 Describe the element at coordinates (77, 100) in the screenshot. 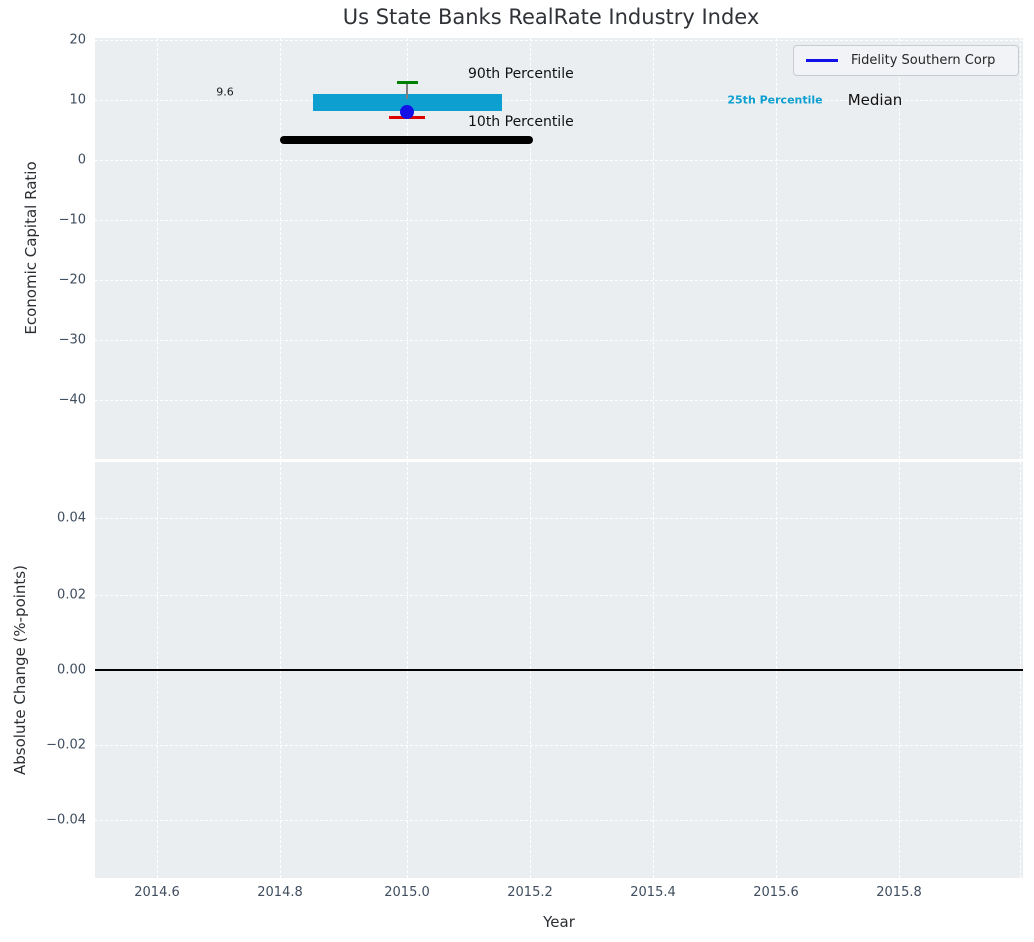

I see `ytick-label: 10` at that location.